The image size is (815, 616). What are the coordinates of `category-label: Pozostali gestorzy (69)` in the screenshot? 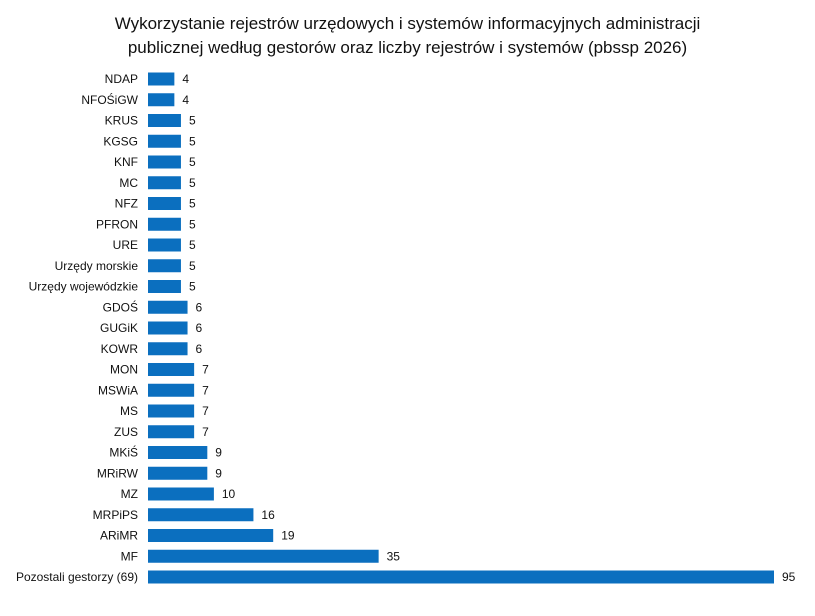 It's located at (77, 577).